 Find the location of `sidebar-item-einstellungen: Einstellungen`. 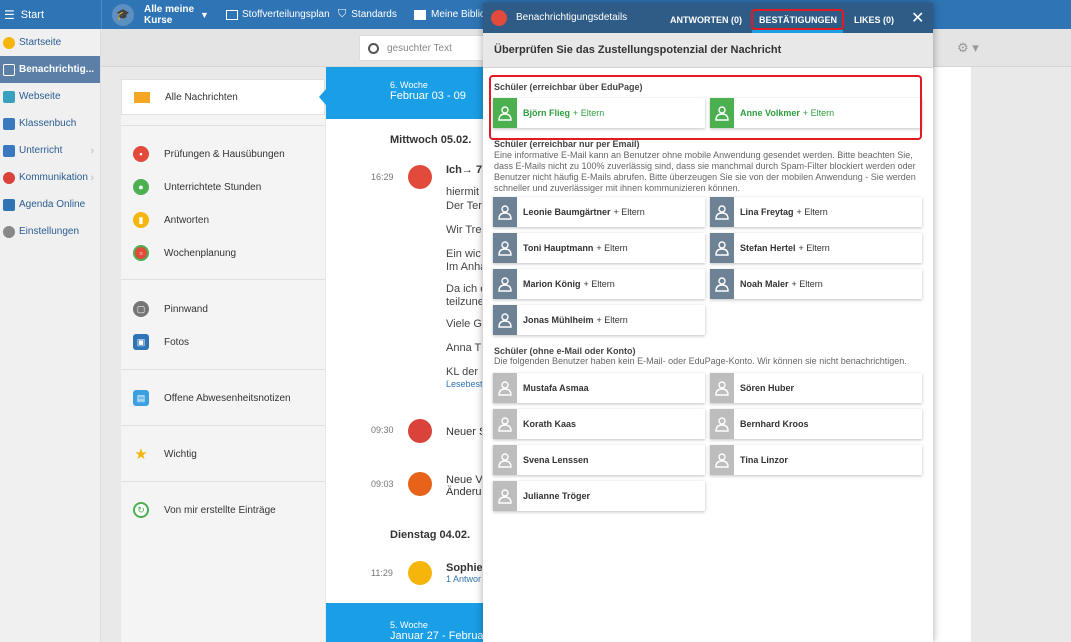

sidebar-item-einstellungen: Einstellungen is located at coordinates (50, 231).